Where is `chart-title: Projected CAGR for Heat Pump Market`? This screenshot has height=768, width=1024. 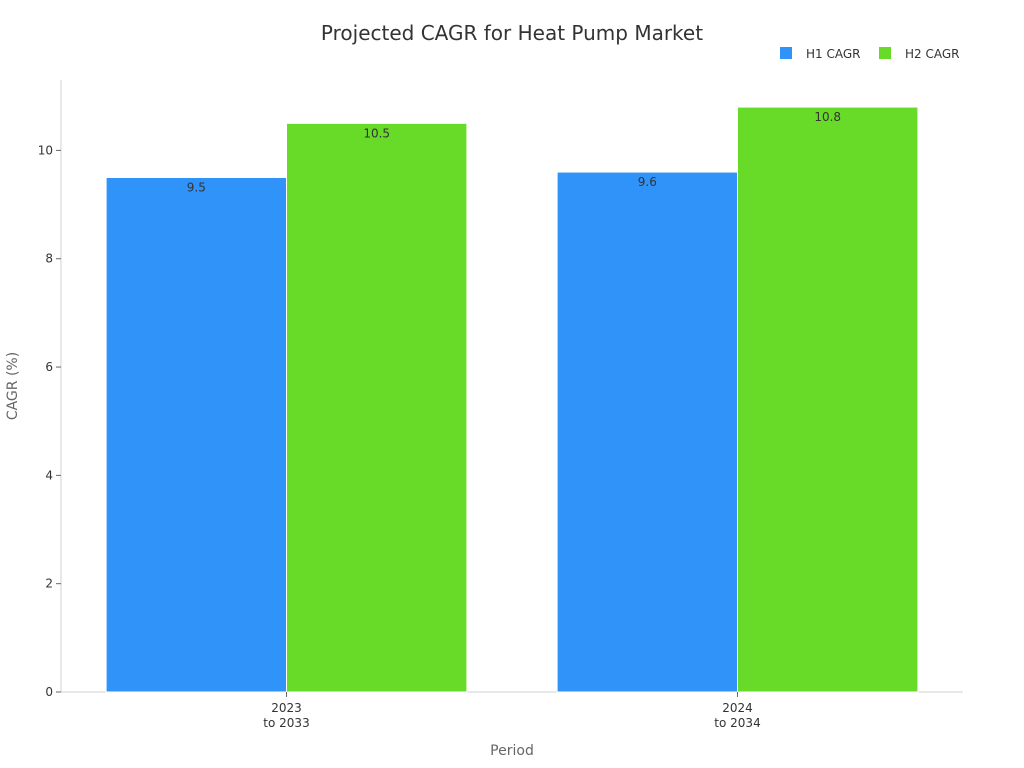
chart-title: Projected CAGR for Heat Pump Market is located at coordinates (512, 33).